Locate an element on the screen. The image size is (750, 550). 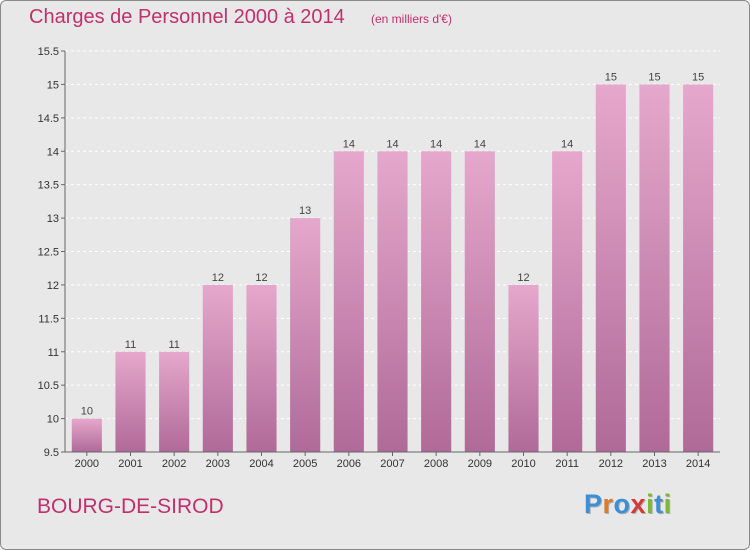
logo-letter: r is located at coordinates (608, 504).